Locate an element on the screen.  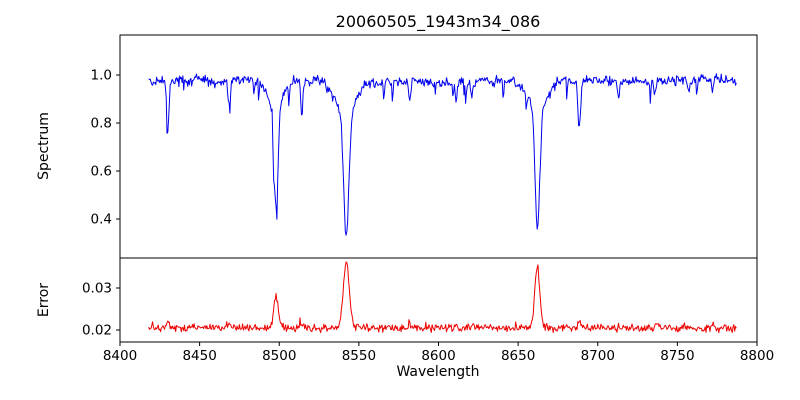
x-tick-label: 8650 is located at coordinates (518, 356).